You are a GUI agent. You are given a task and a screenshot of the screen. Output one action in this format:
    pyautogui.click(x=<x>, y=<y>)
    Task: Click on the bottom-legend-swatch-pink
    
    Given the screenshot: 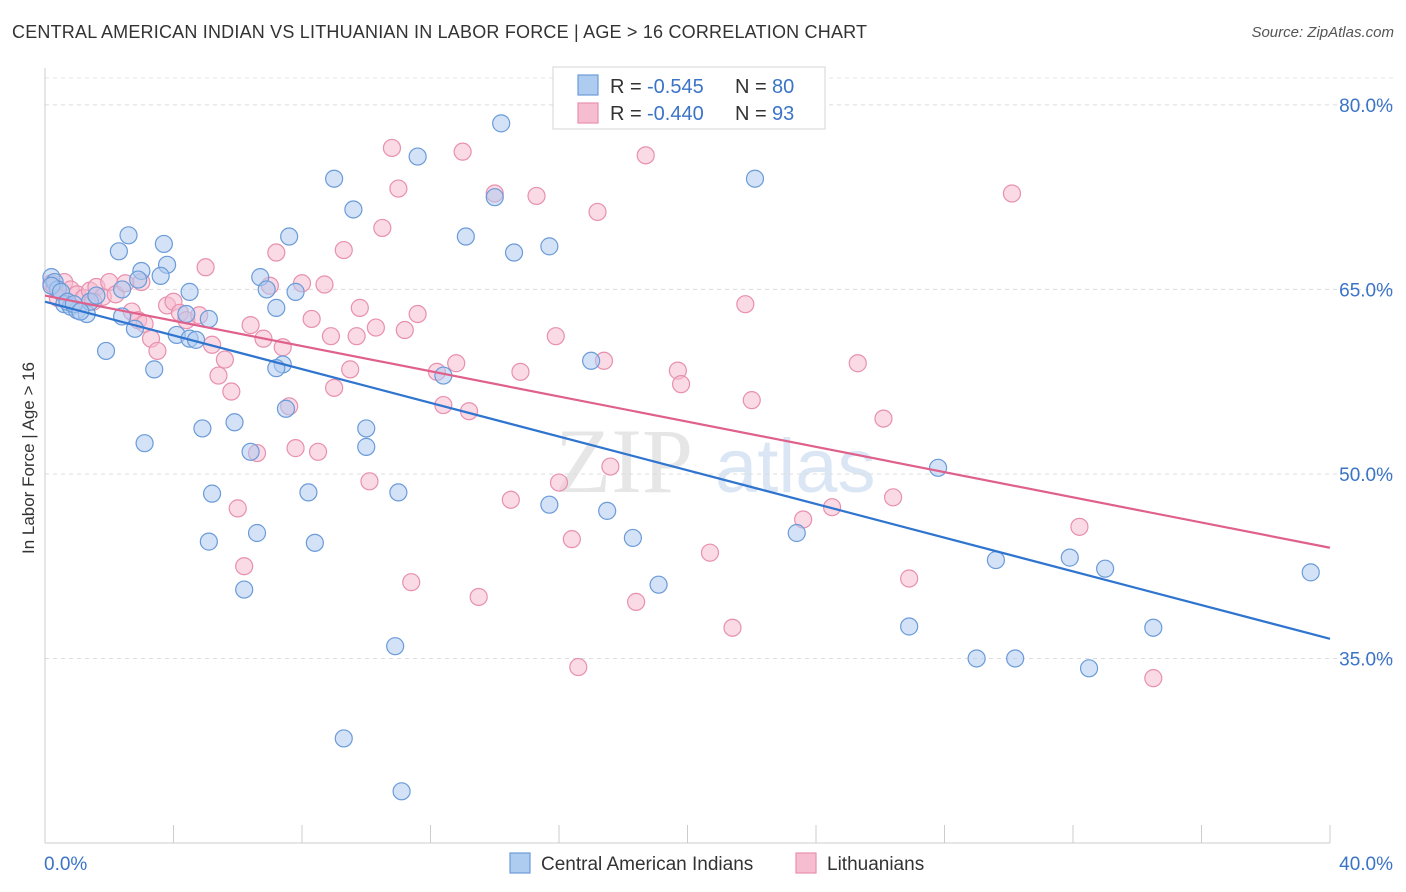 What is the action you would take?
    pyautogui.click(x=806, y=863)
    